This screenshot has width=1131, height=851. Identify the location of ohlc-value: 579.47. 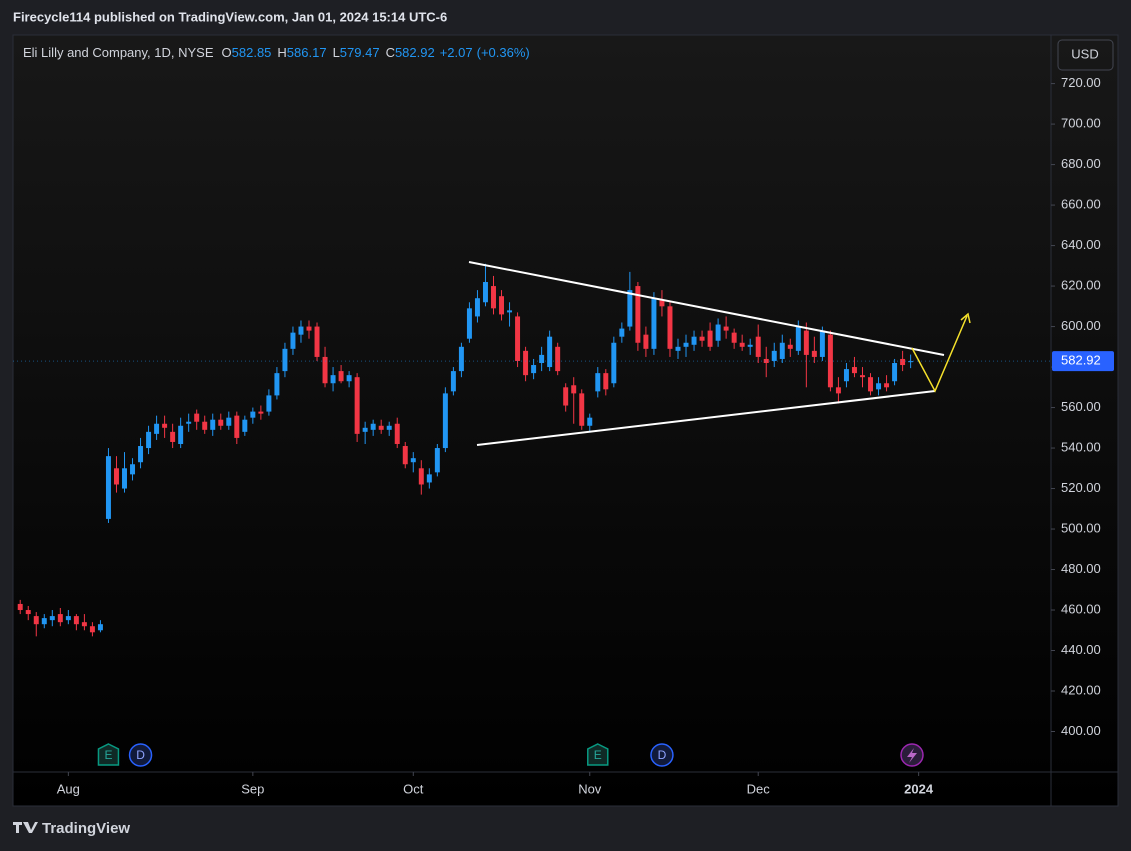
(360, 52).